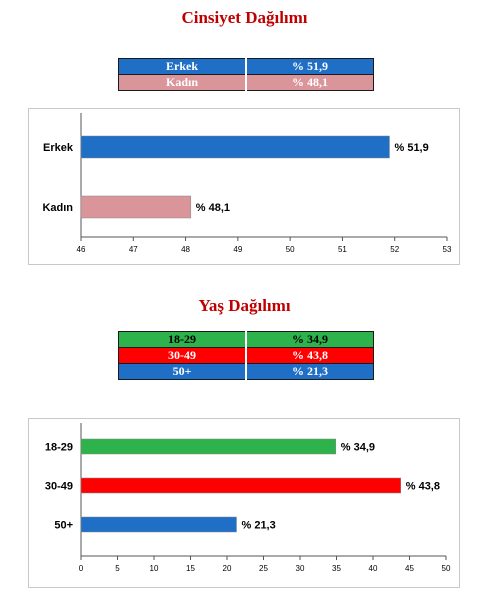 The height and width of the screenshot is (600, 489). I want to click on gender-section-title: Cinsiyet Dağılımı, so click(244, 17).